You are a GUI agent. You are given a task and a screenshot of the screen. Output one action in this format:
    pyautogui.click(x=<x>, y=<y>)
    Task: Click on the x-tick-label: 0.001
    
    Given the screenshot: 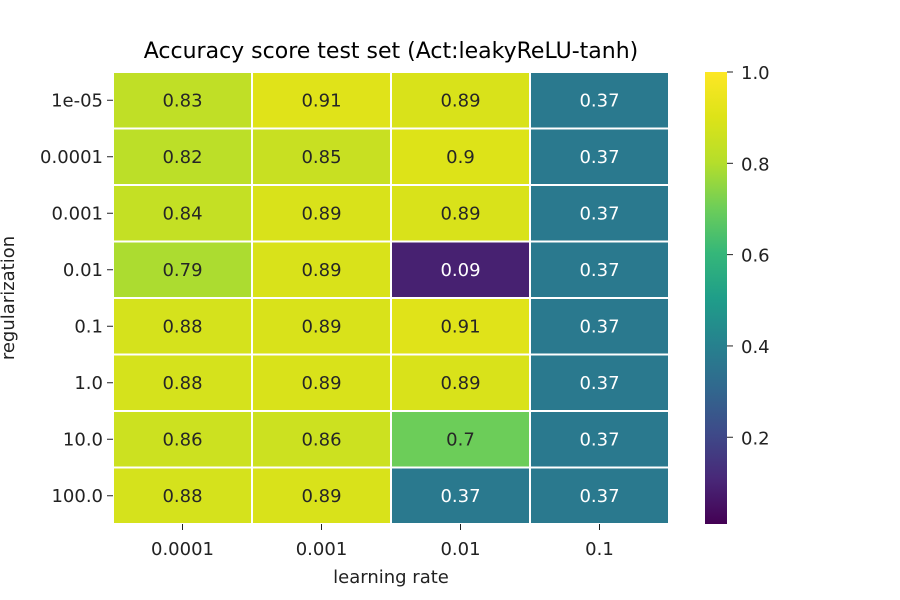 What is the action you would take?
    pyautogui.click(x=322, y=549)
    